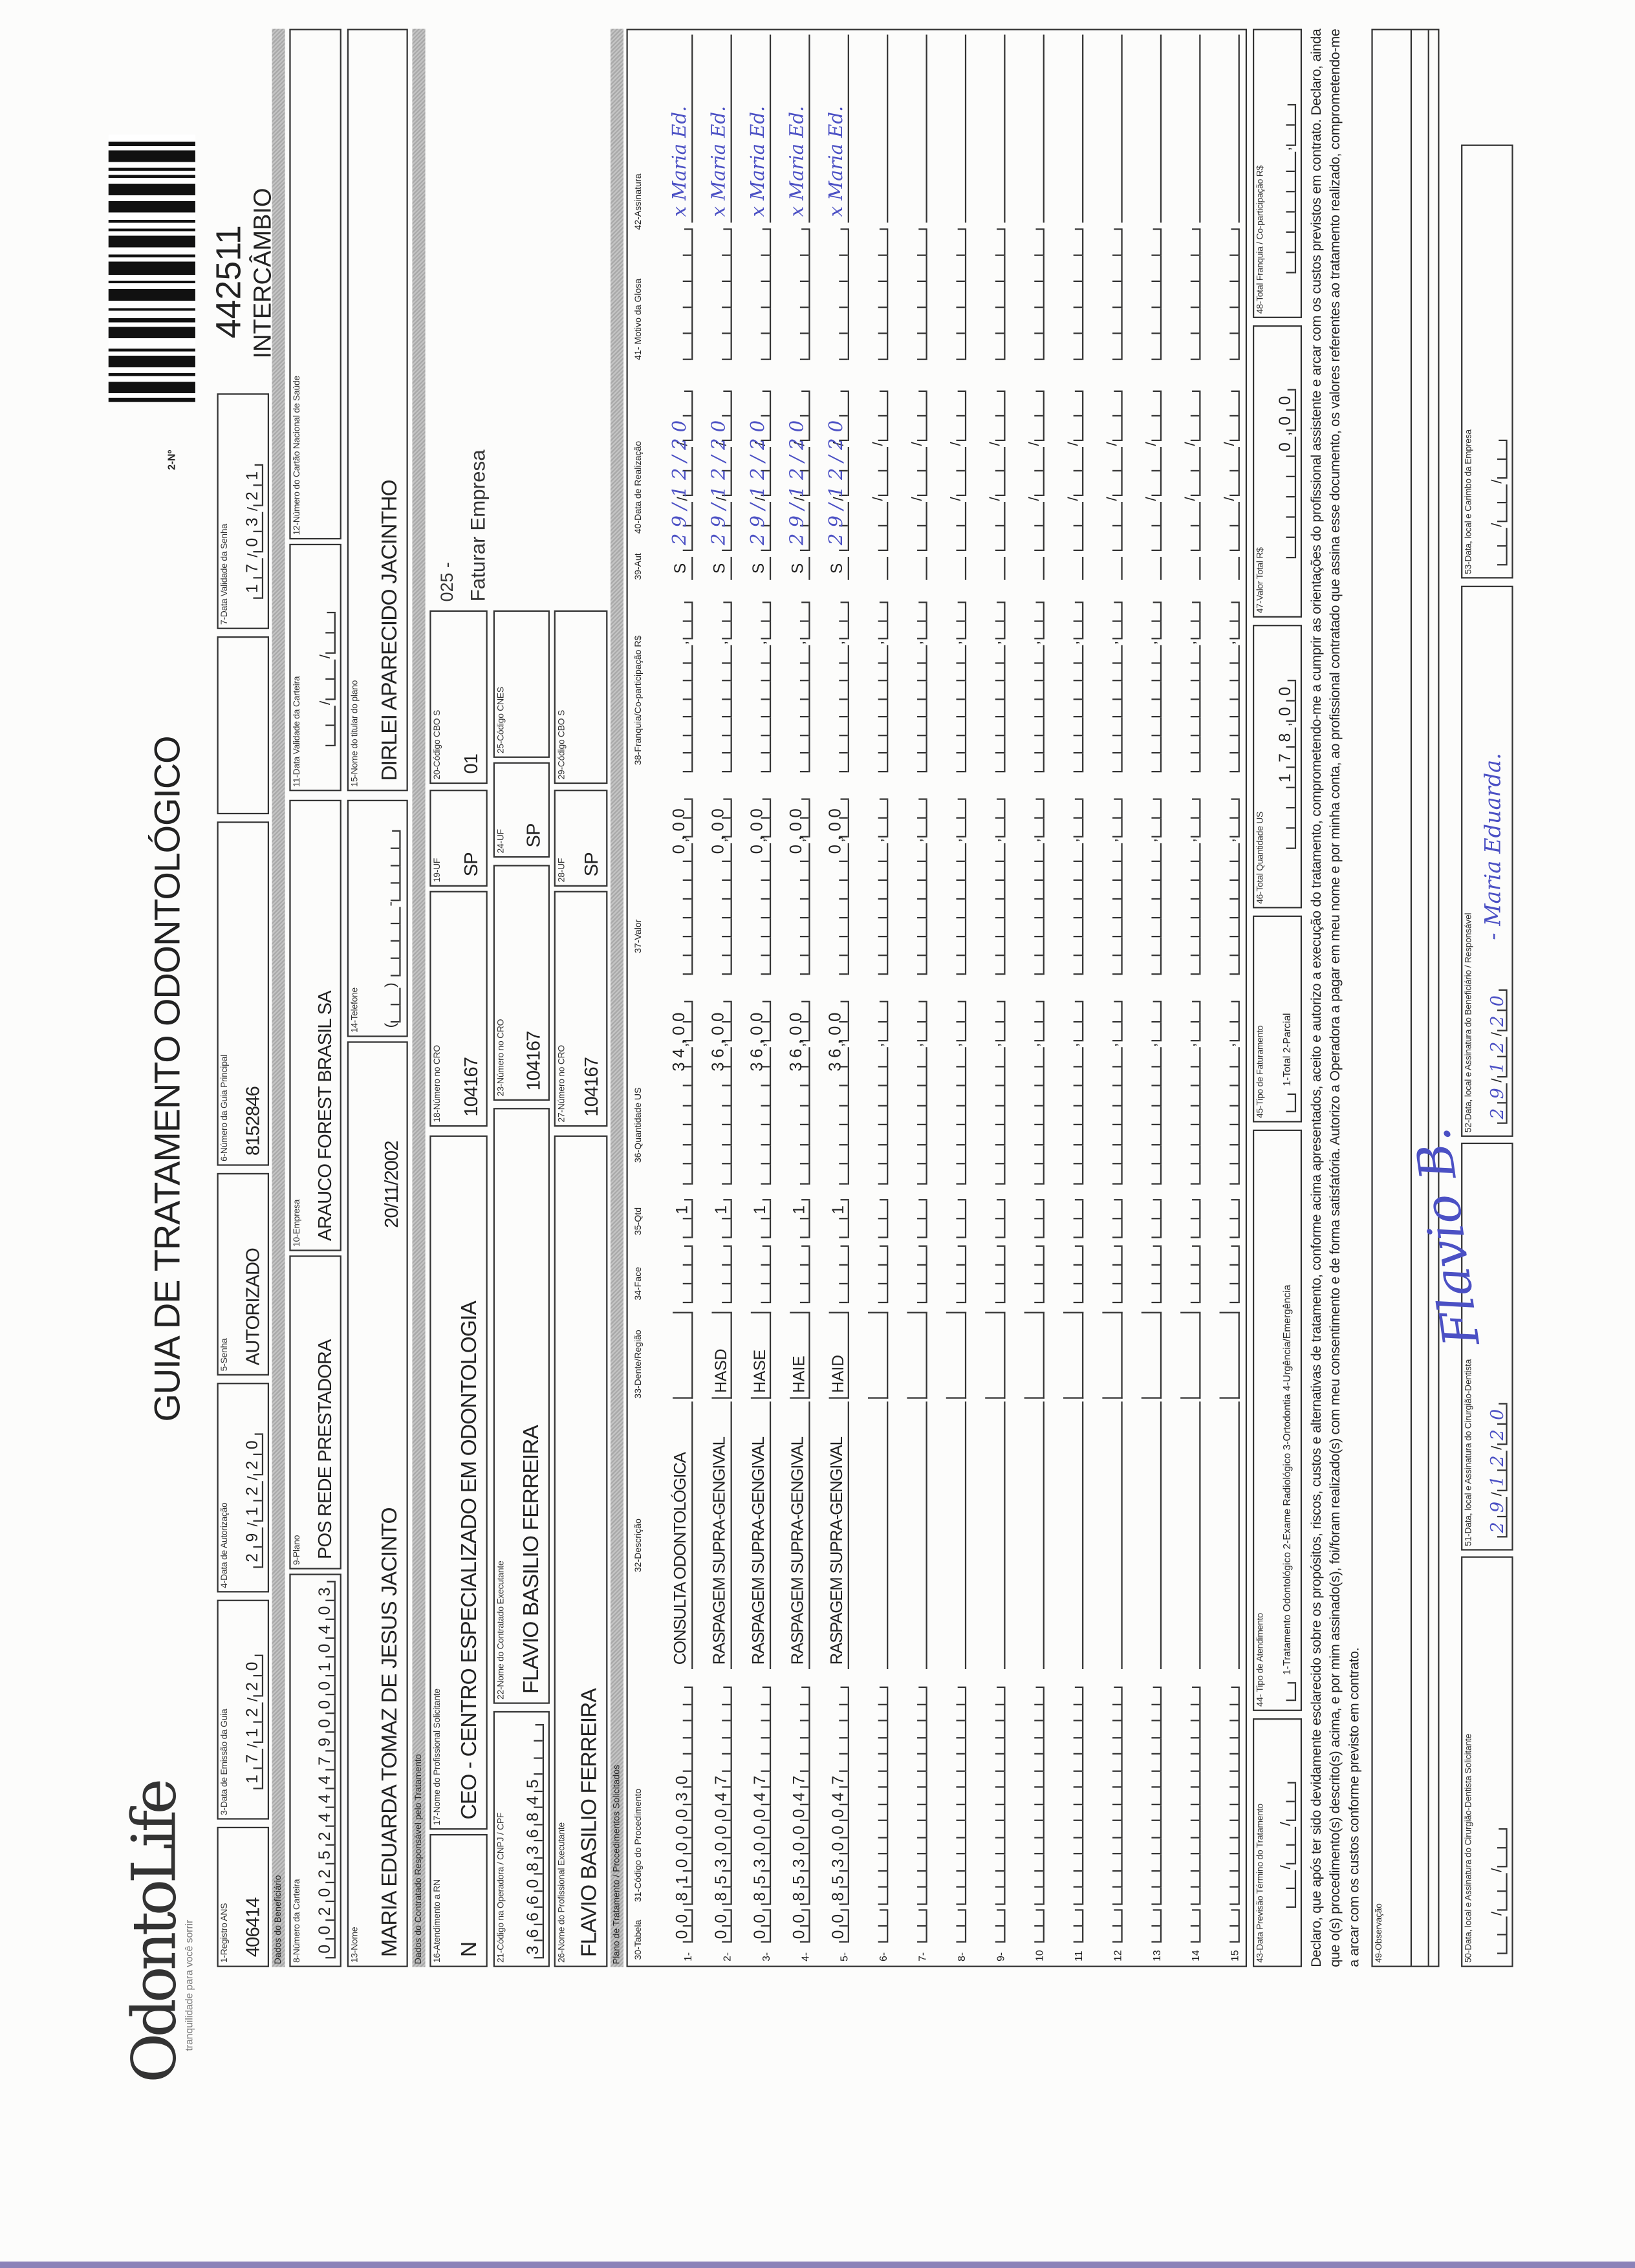  Describe the element at coordinates (390, 929) in the screenshot. I see `phone-cells: () -` at that location.